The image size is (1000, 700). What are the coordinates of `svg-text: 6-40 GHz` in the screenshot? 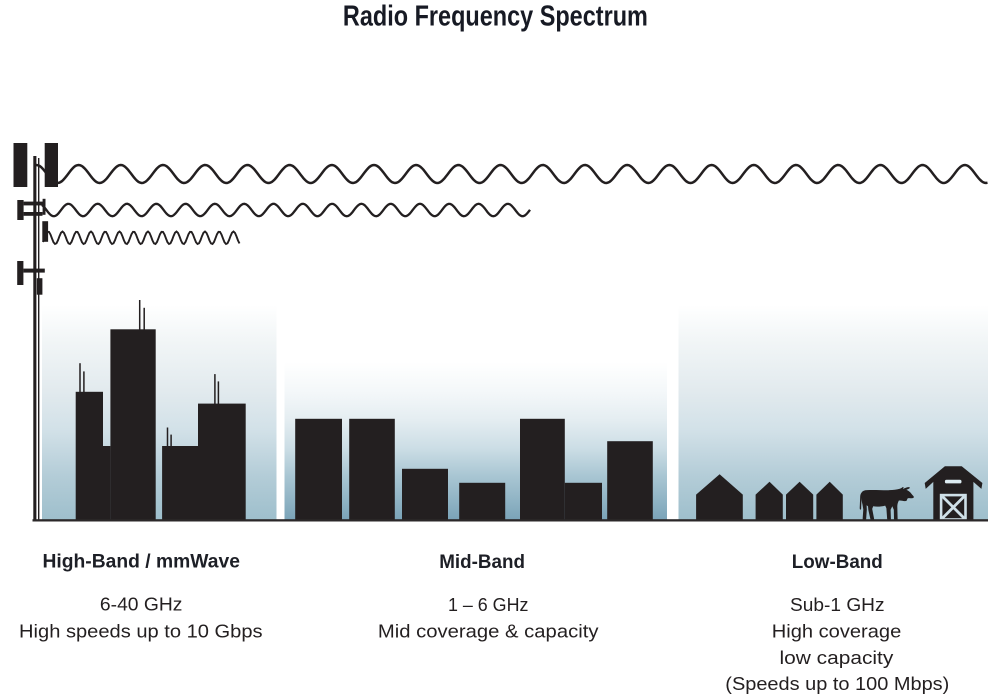 It's located at (141, 605).